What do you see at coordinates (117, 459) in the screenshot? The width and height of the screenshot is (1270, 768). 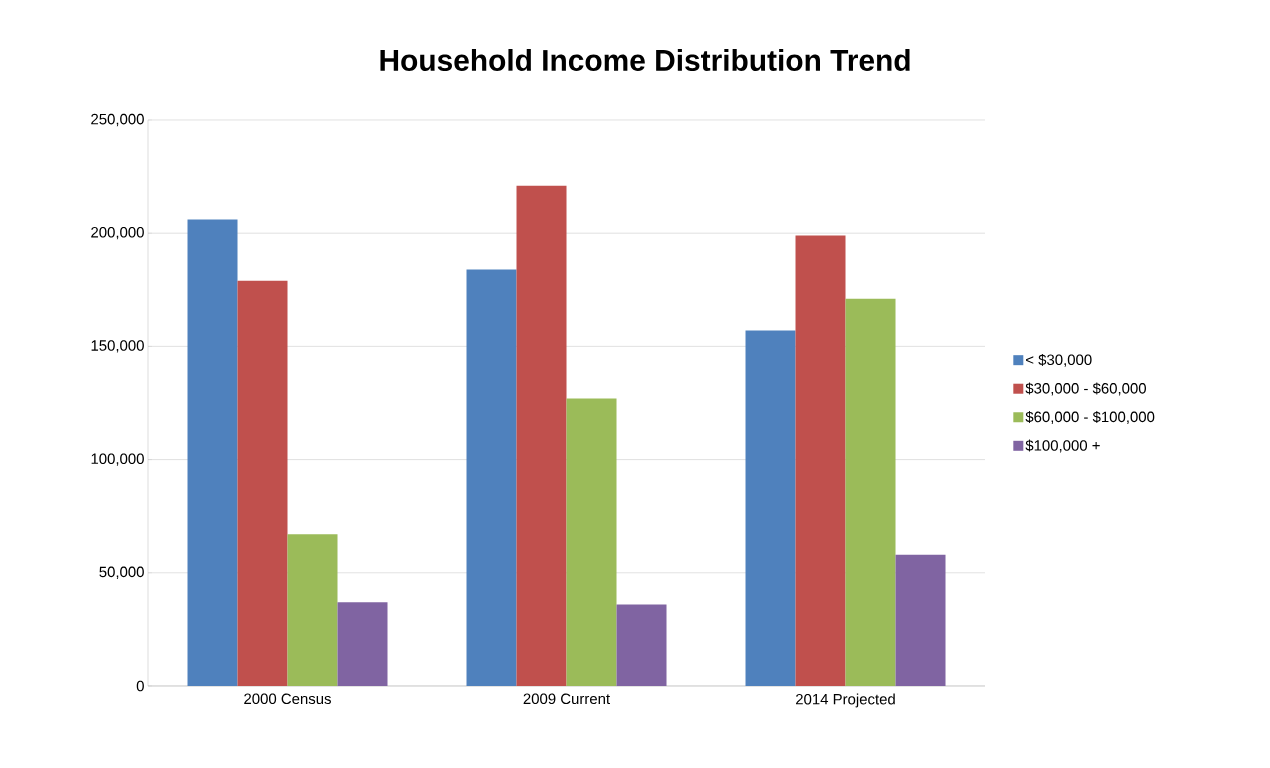 I see `y-tick-label: 100,000` at bounding box center [117, 459].